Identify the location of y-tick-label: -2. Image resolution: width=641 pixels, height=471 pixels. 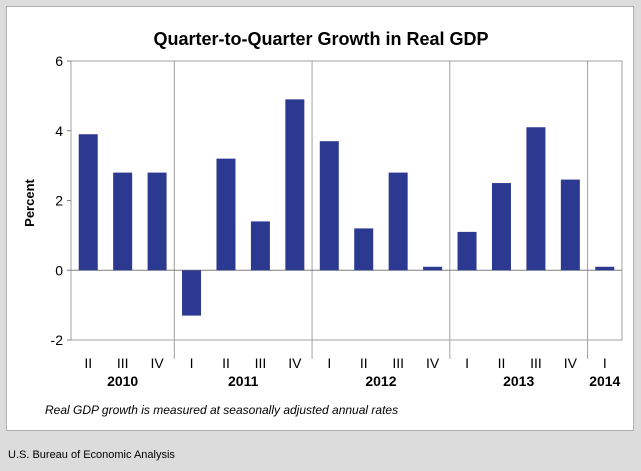
(57, 340).